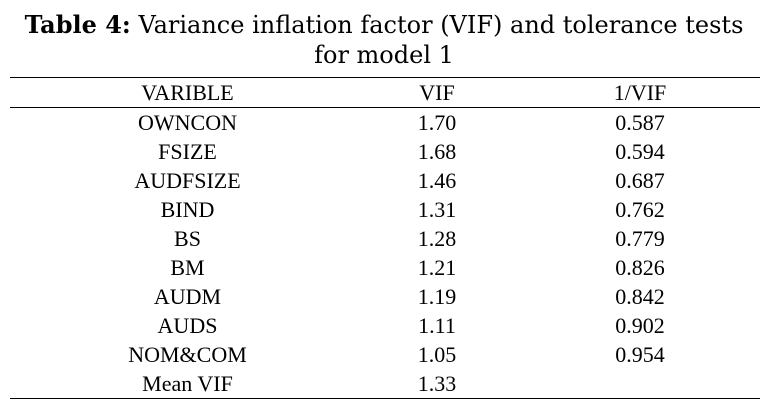 This screenshot has width=768, height=414. I want to click on table-header-row: VARIBLE VIF 1/VIF, so click(385, 93).